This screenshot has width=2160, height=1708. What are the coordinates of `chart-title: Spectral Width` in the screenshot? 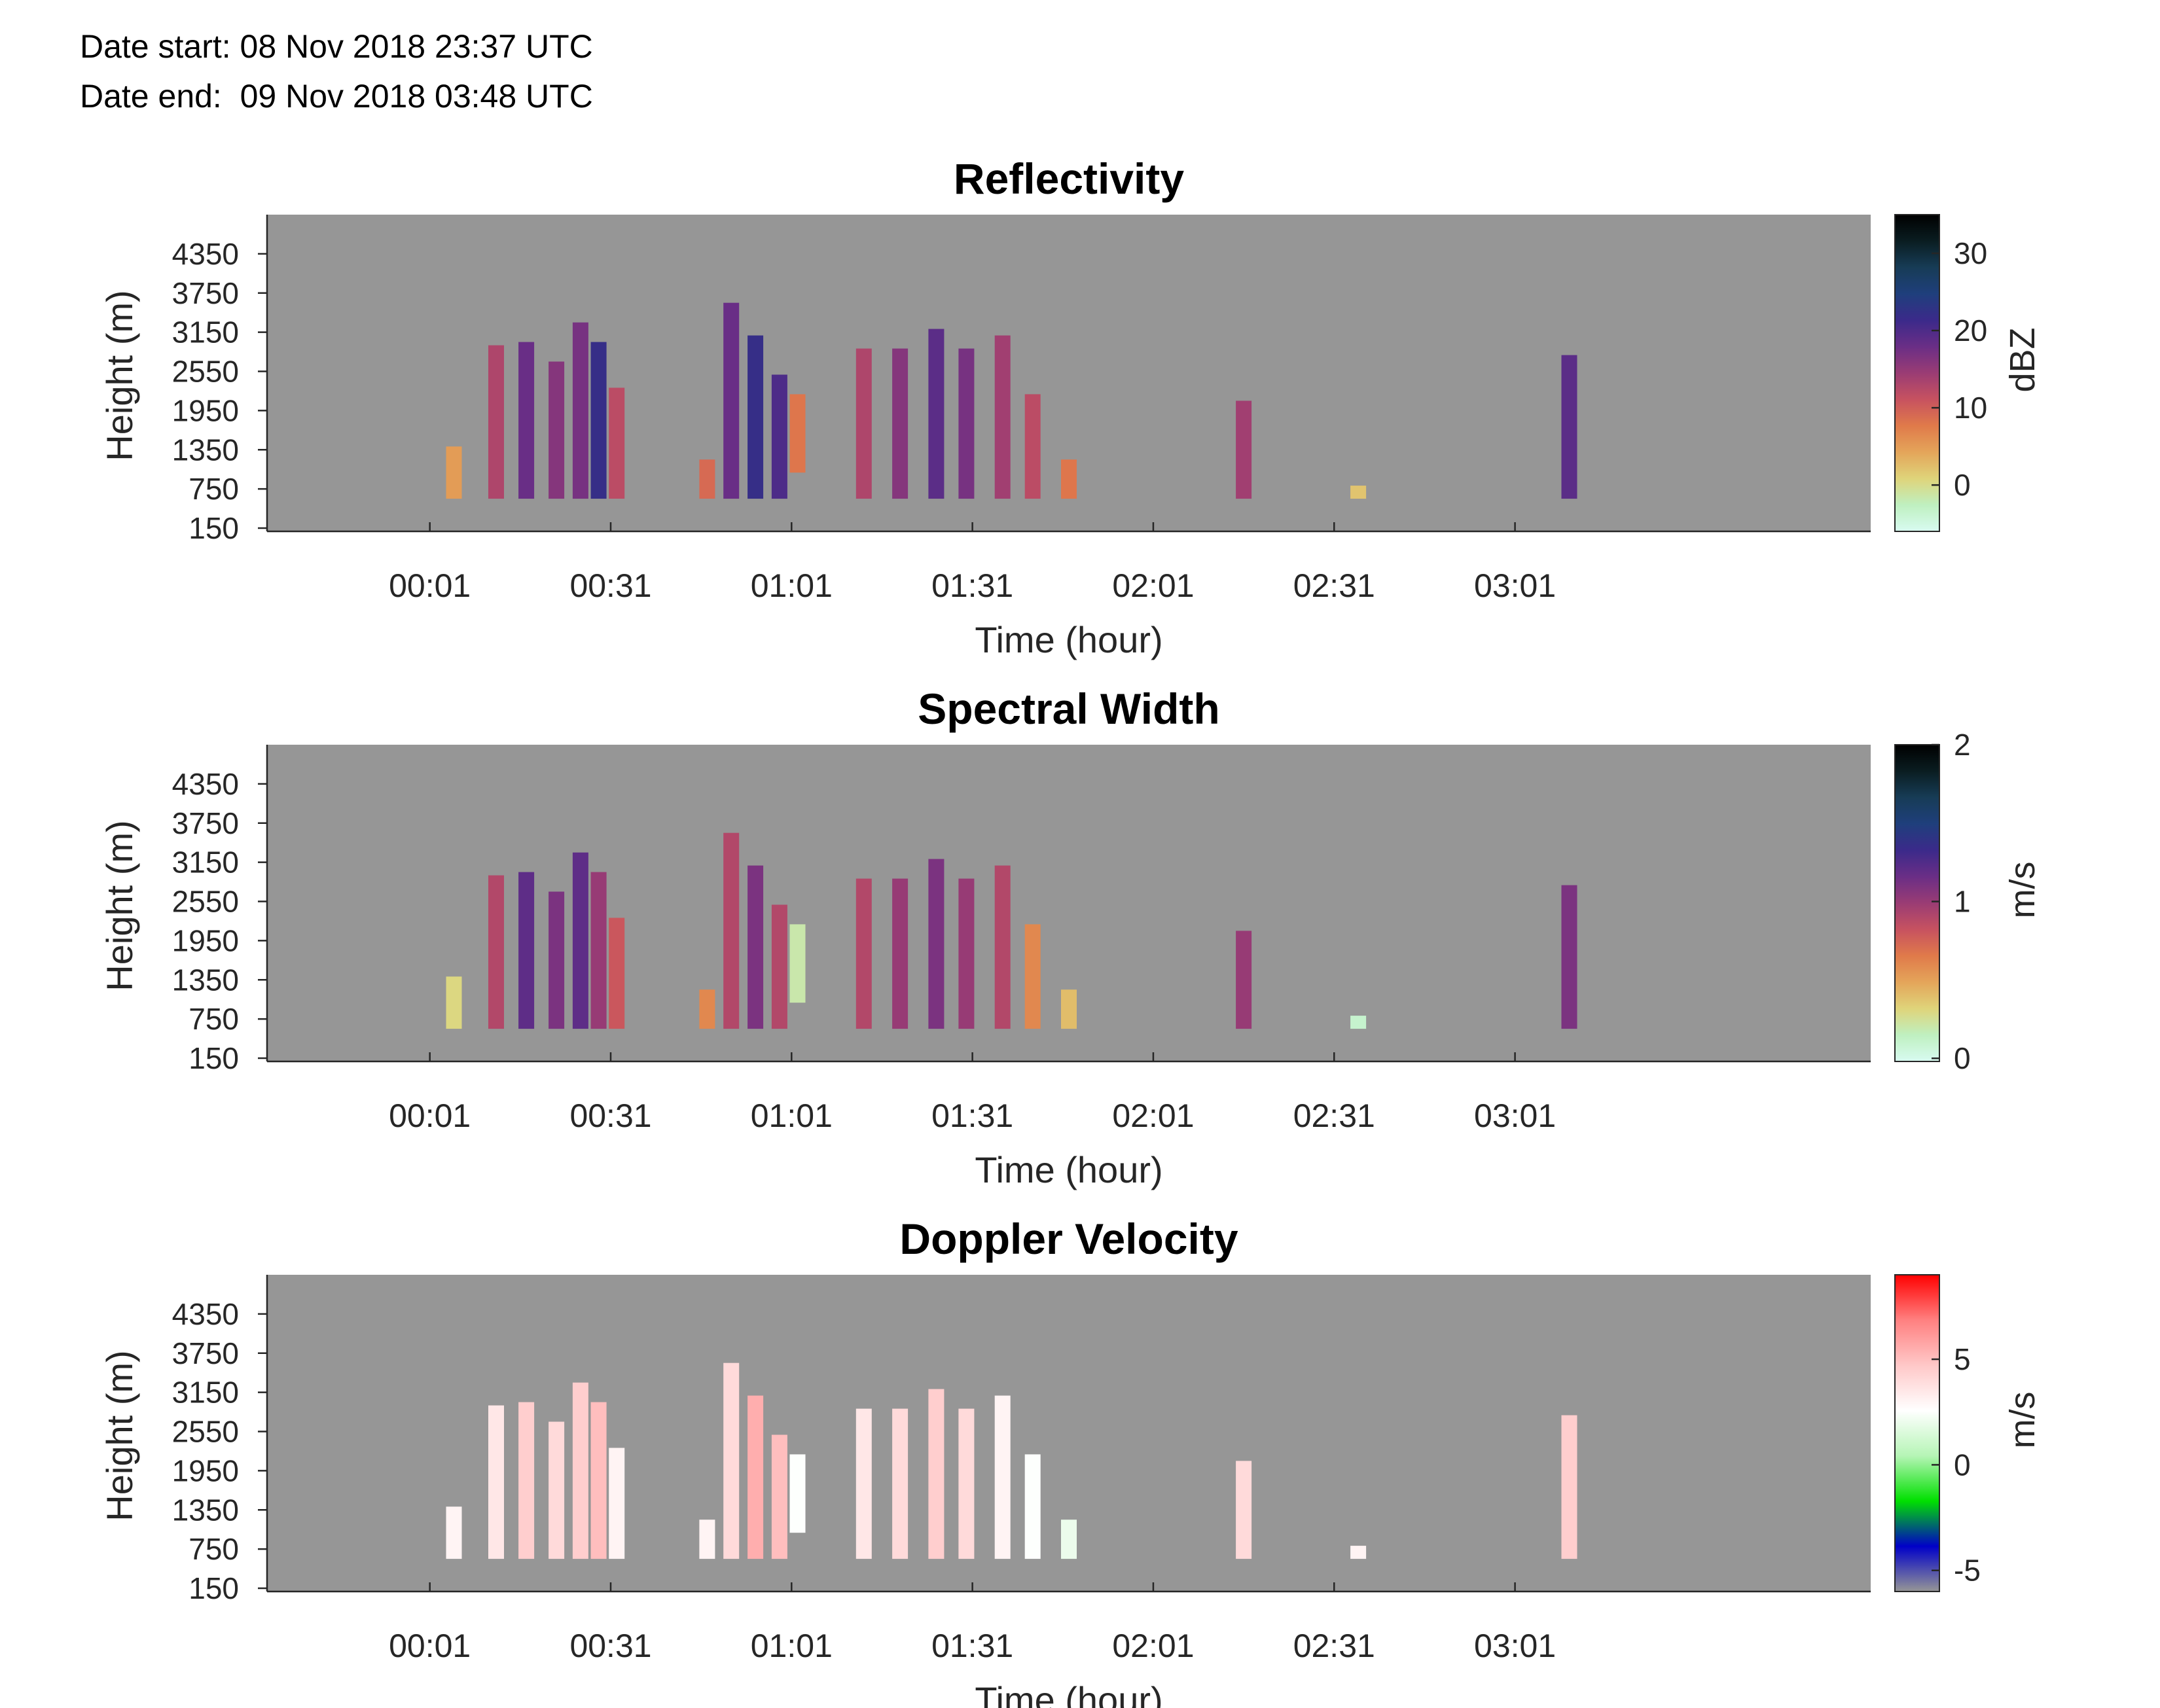 It's located at (1068, 709).